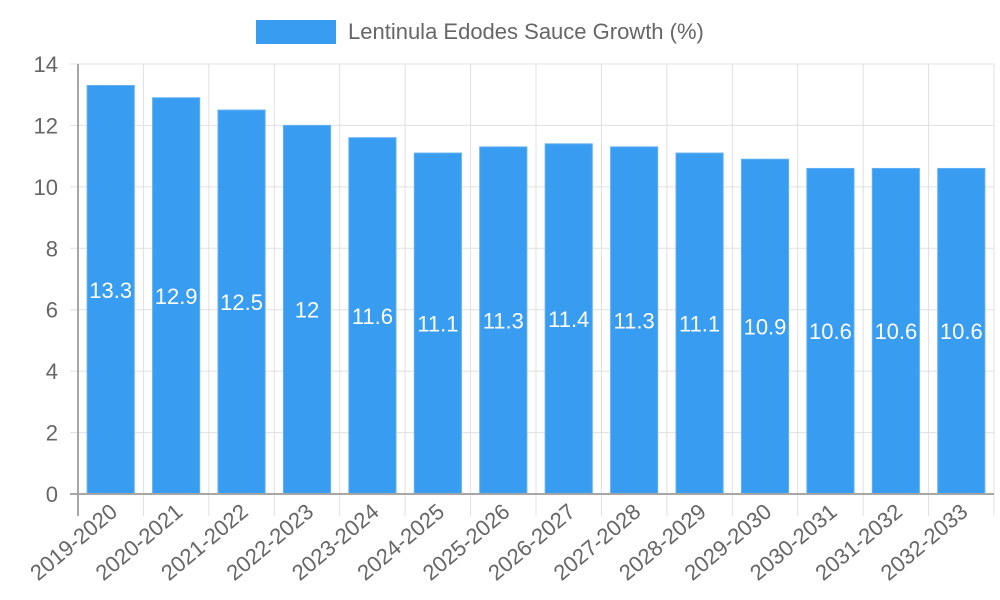 Image resolution: width=1000 pixels, height=600 pixels. What do you see at coordinates (46, 279) in the screenshot?
I see `y-axis-ticks: 0 2 4 6 8 10 12 14` at bounding box center [46, 279].